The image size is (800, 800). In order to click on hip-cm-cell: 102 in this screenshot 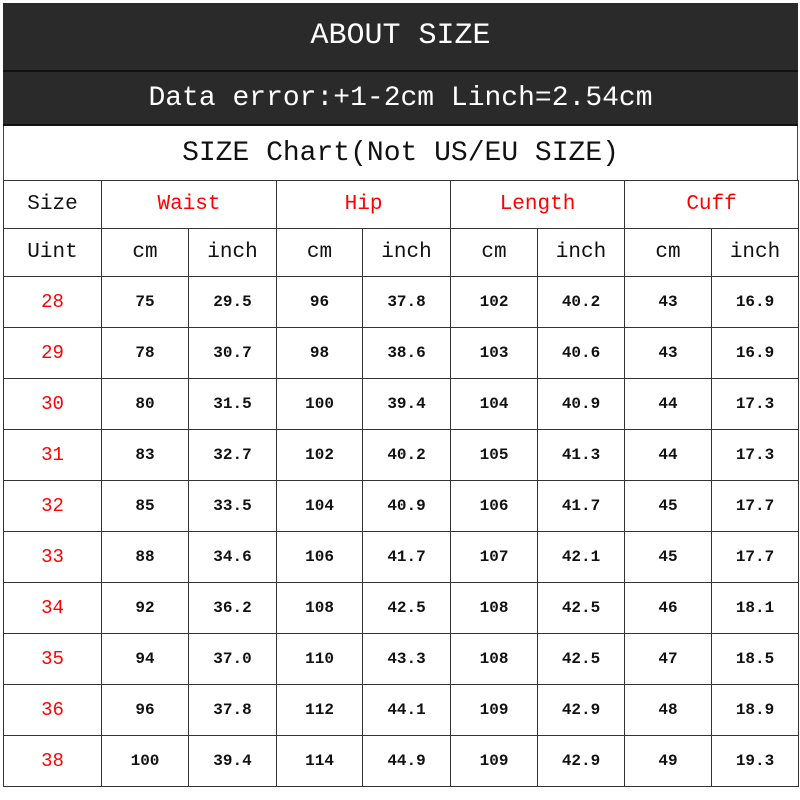, I will do `click(320, 455)`.